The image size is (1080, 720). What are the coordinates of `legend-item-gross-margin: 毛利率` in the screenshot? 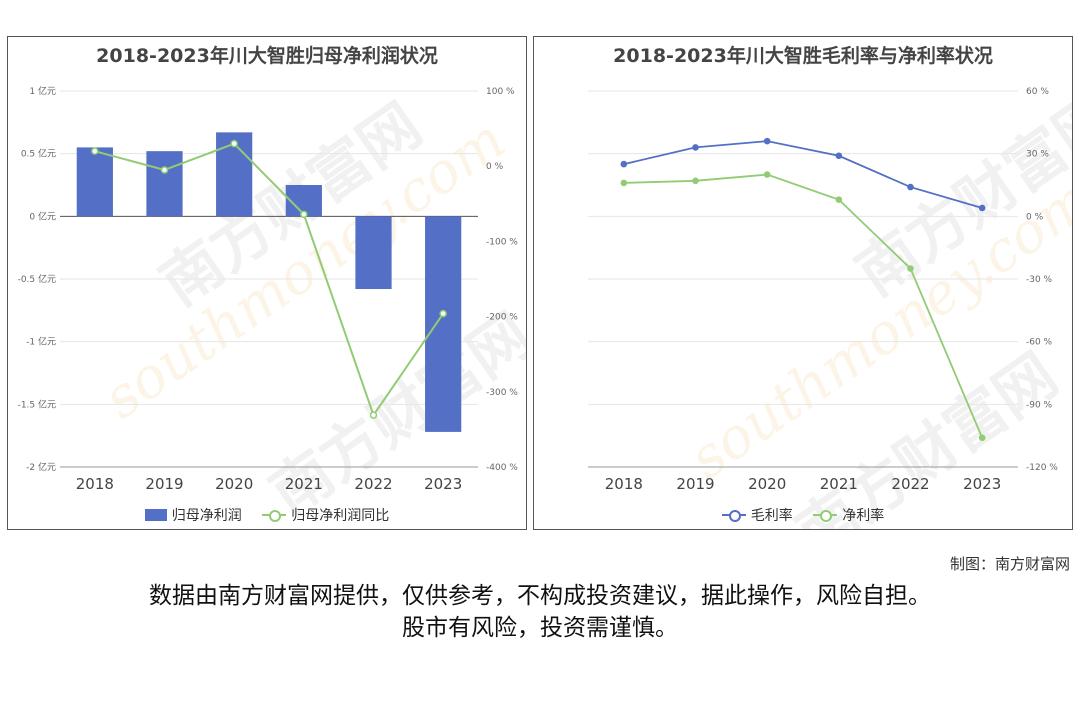 It's located at (757, 515).